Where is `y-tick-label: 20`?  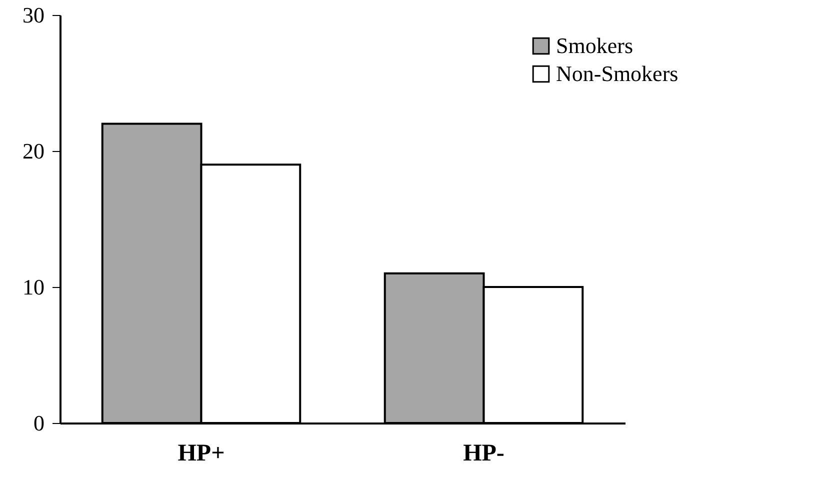 y-tick-label: 20 is located at coordinates (33, 151).